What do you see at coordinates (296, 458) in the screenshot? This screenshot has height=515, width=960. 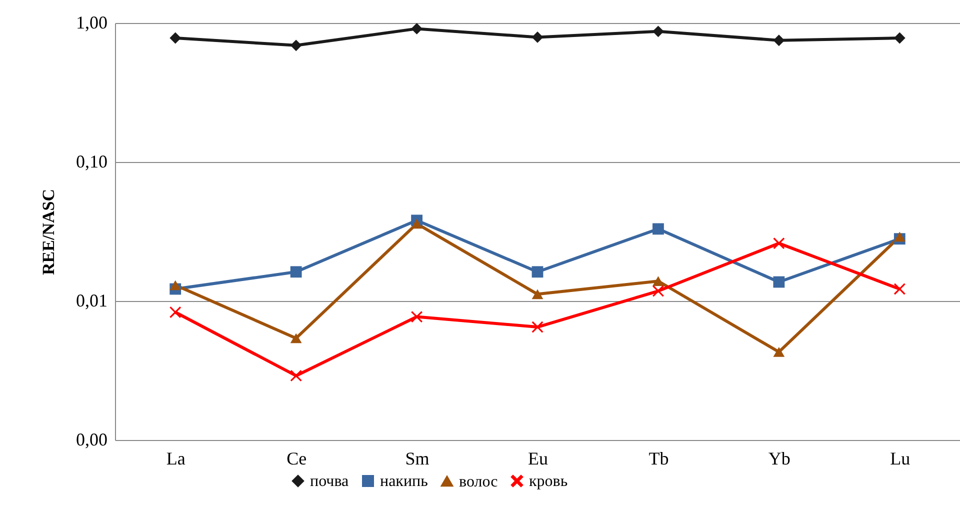 I see `x-tick-label: Ce` at bounding box center [296, 458].